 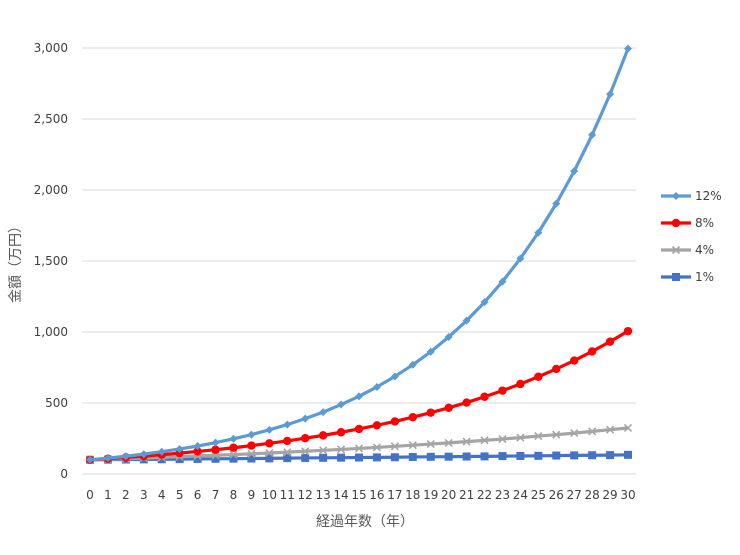 What do you see at coordinates (51, 48) in the screenshot?
I see `y-tick-label: 3,000` at bounding box center [51, 48].